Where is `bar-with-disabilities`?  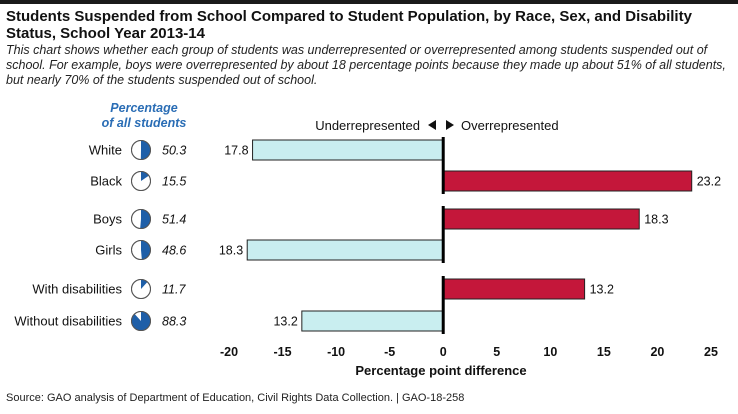
bar-with-disabilities is located at coordinates (514, 289).